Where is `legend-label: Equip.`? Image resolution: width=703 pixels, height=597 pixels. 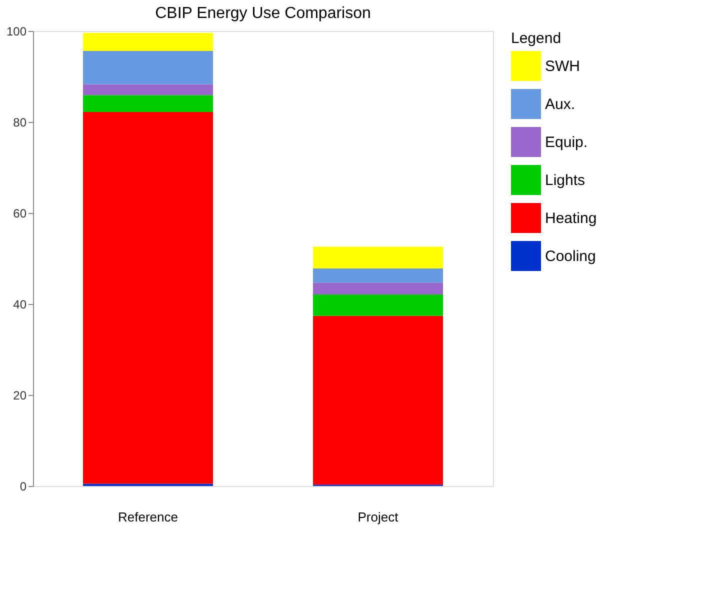 legend-label: Equip. is located at coordinates (566, 142).